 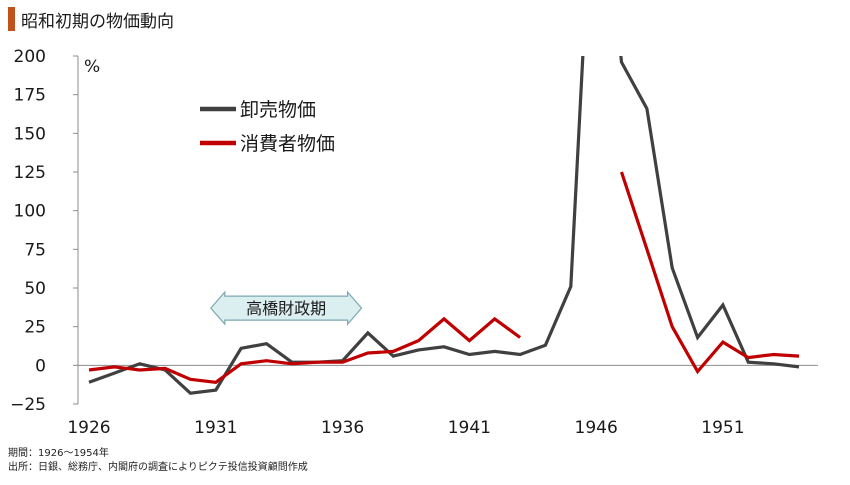 I want to click on y-tick-label: 150, so click(x=30, y=134).